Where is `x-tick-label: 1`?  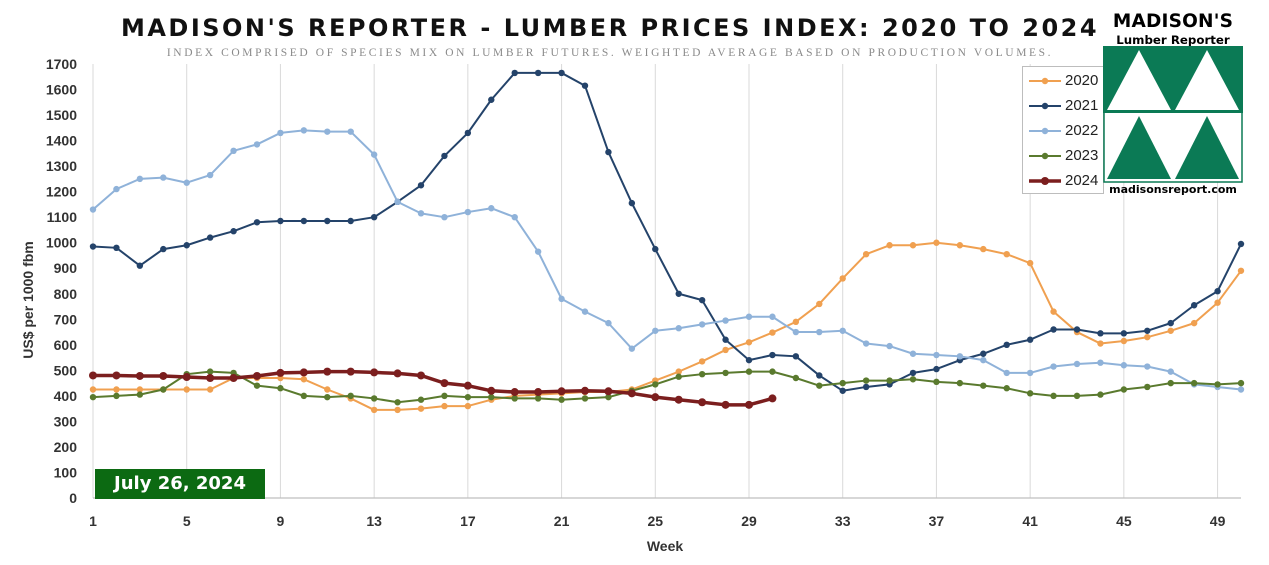
x-tick-label: 1 is located at coordinates (93, 521).